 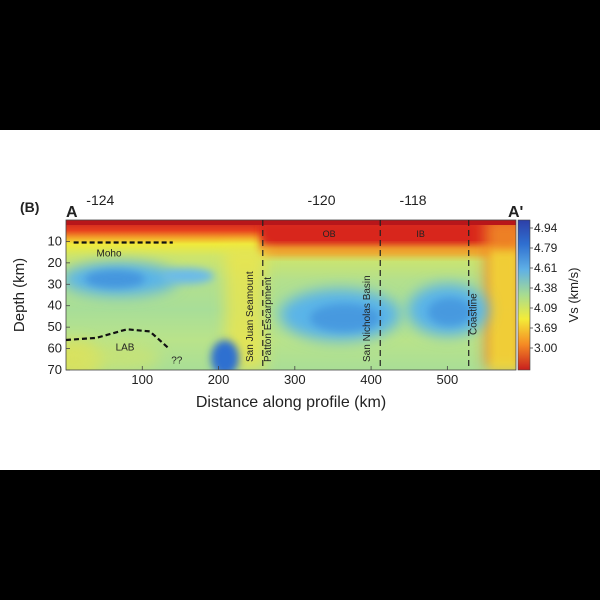 I want to click on colorbar-tick-label: 3.00, so click(x=546, y=348).